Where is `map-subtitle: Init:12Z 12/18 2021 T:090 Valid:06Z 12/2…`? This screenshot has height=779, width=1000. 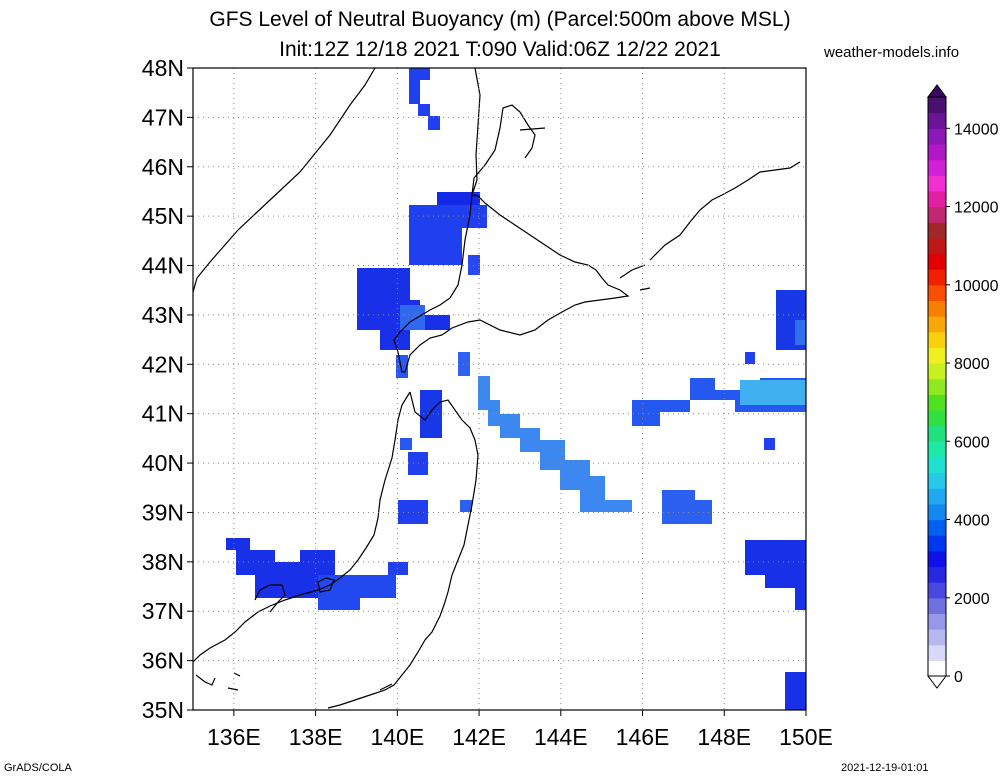
map-subtitle: Init:12Z 12/18 2021 T:090 Valid:06Z 12/2… is located at coordinates (500, 49).